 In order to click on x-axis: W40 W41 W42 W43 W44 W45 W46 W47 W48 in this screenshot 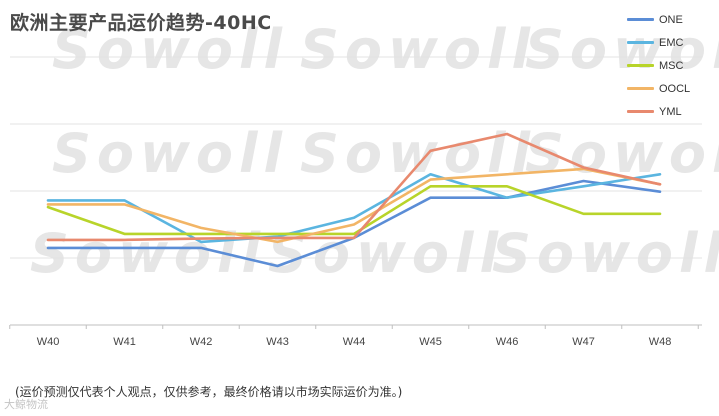, I will do `click(355, 336)`.